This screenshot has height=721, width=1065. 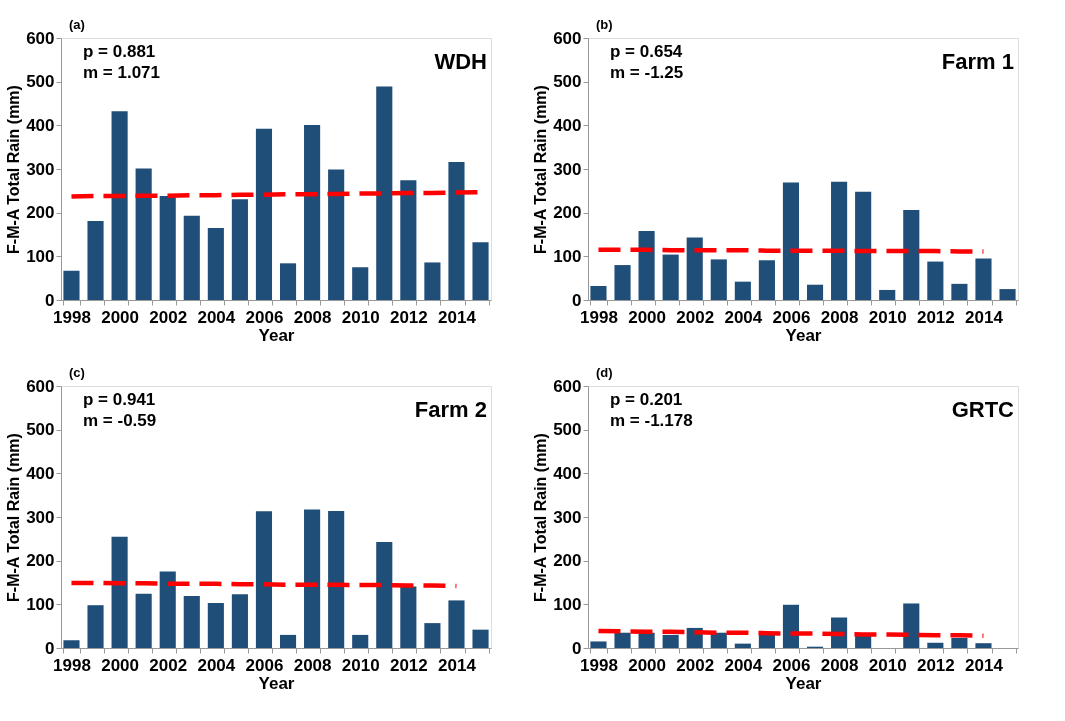 What do you see at coordinates (77, 372) in the screenshot?
I see `text: (c)` at bounding box center [77, 372].